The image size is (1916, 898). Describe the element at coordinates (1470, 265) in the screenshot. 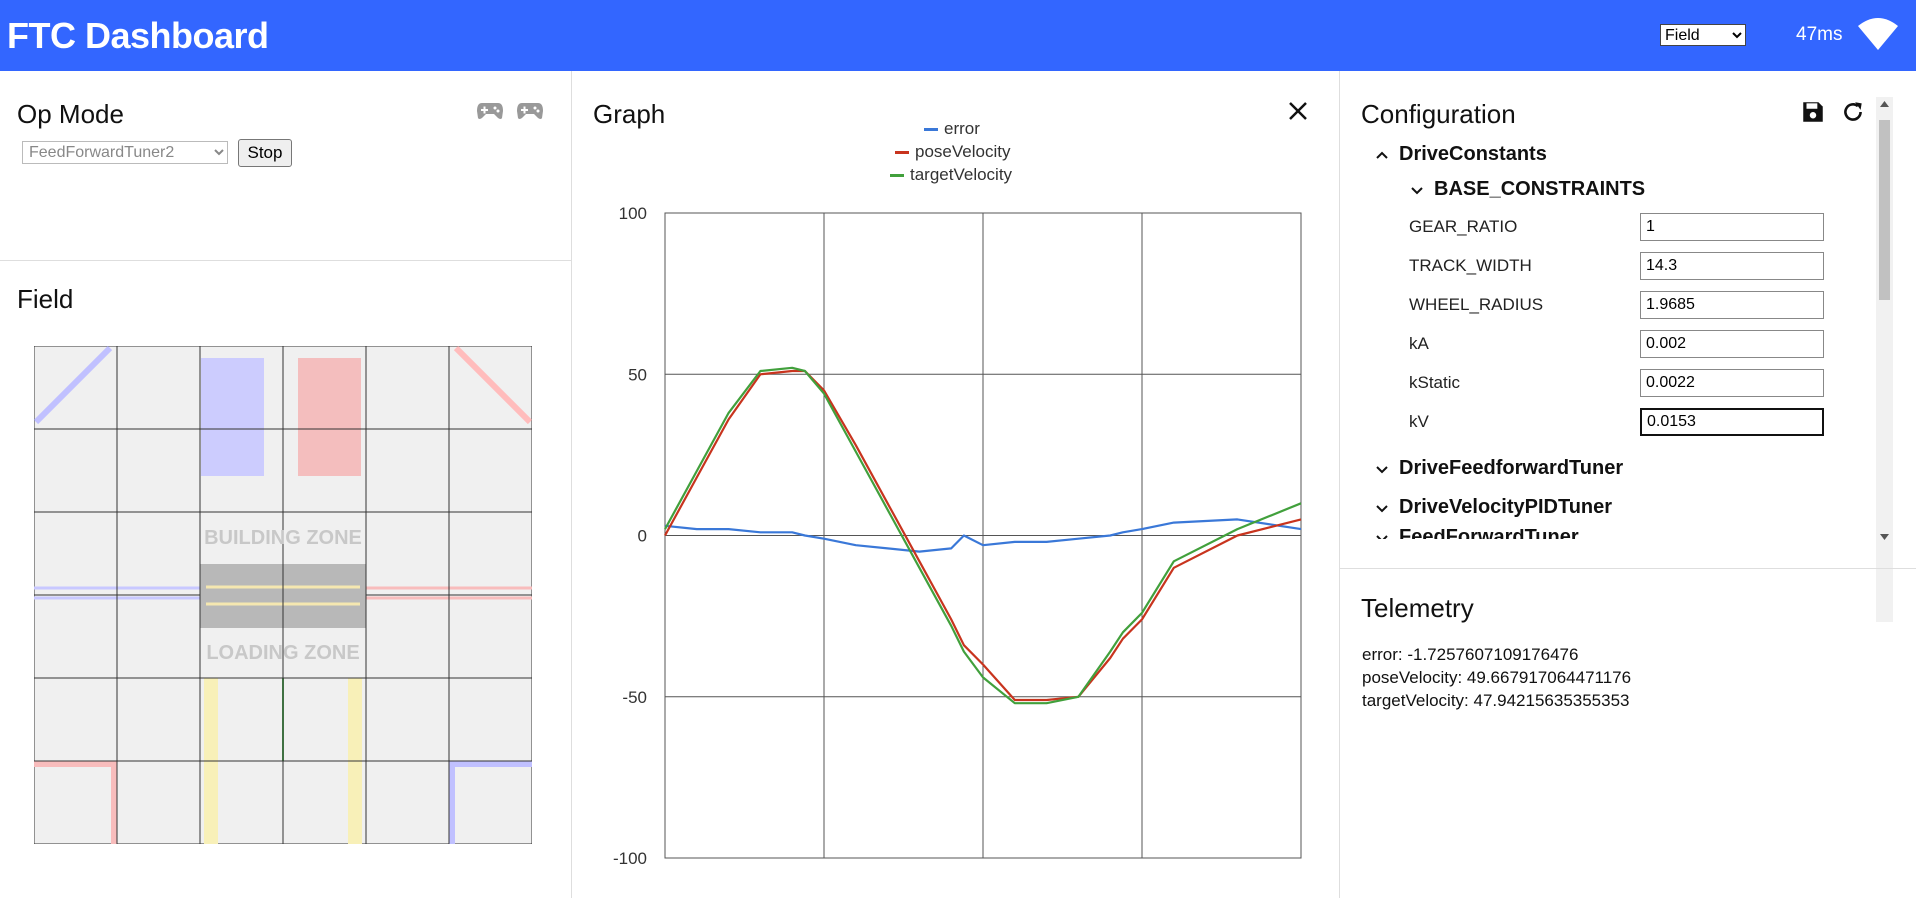

I see `config-label-track-width: TRACK_WIDTH` at that location.